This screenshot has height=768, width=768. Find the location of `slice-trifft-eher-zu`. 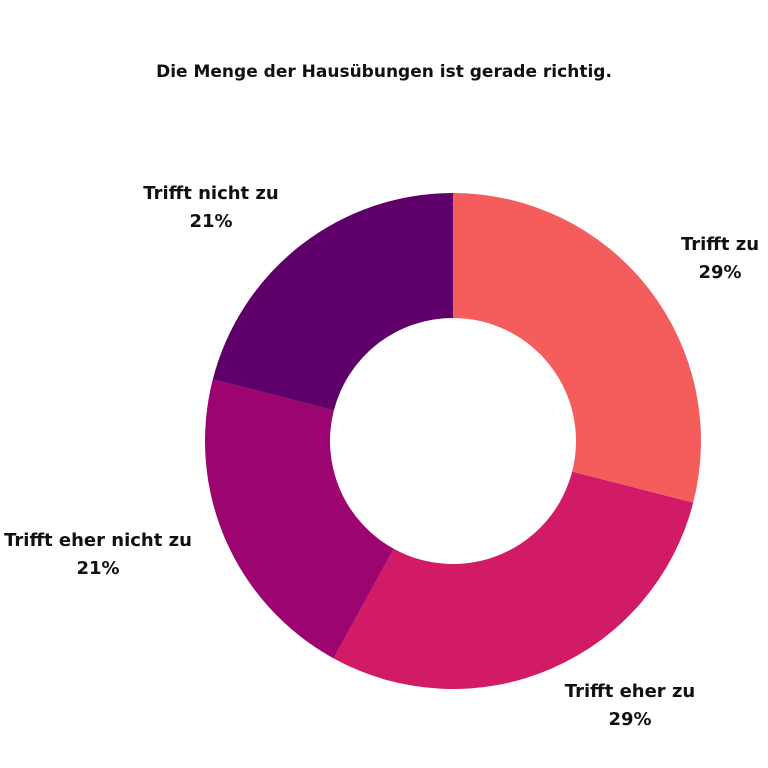

slice-trifft-eher-zu is located at coordinates (513, 580).